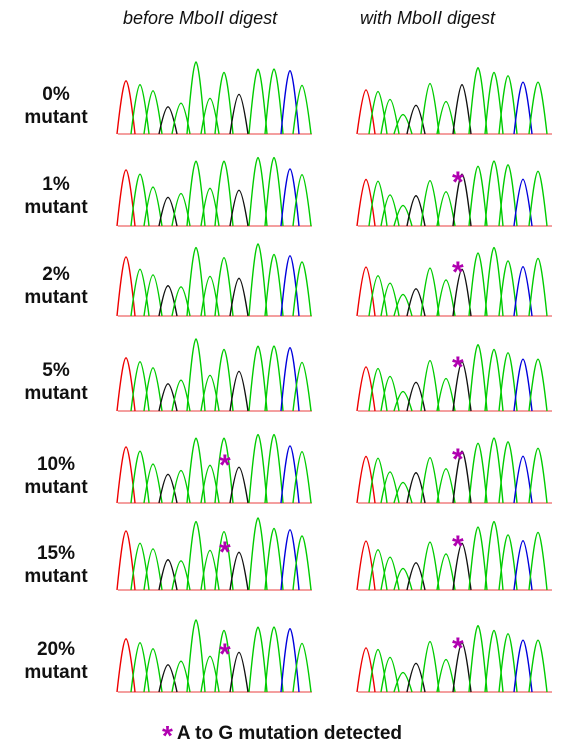 The image size is (564, 752). Describe the element at coordinates (428, 18) in the screenshot. I see `column-header-after: with MboII digest` at that location.